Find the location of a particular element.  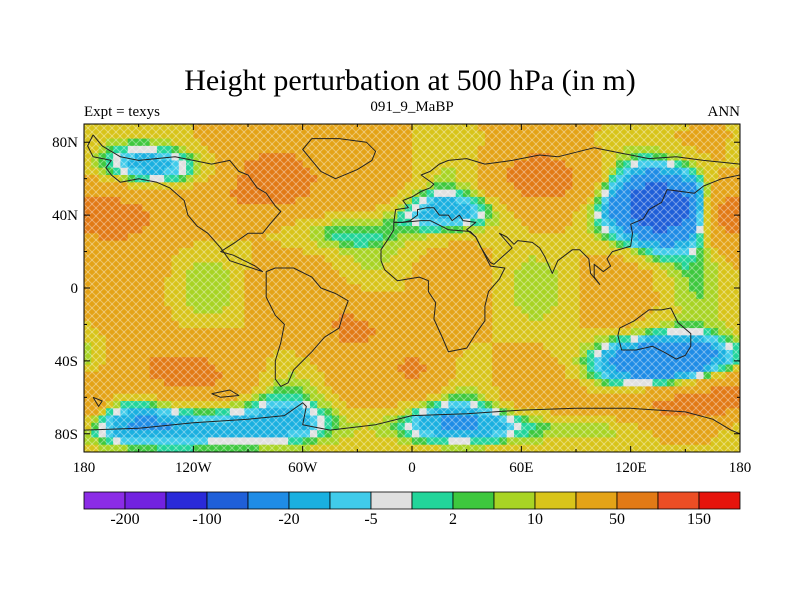

colorbar: -200 -100 -20 -5 2 10 50 150 is located at coordinates (412, 509).